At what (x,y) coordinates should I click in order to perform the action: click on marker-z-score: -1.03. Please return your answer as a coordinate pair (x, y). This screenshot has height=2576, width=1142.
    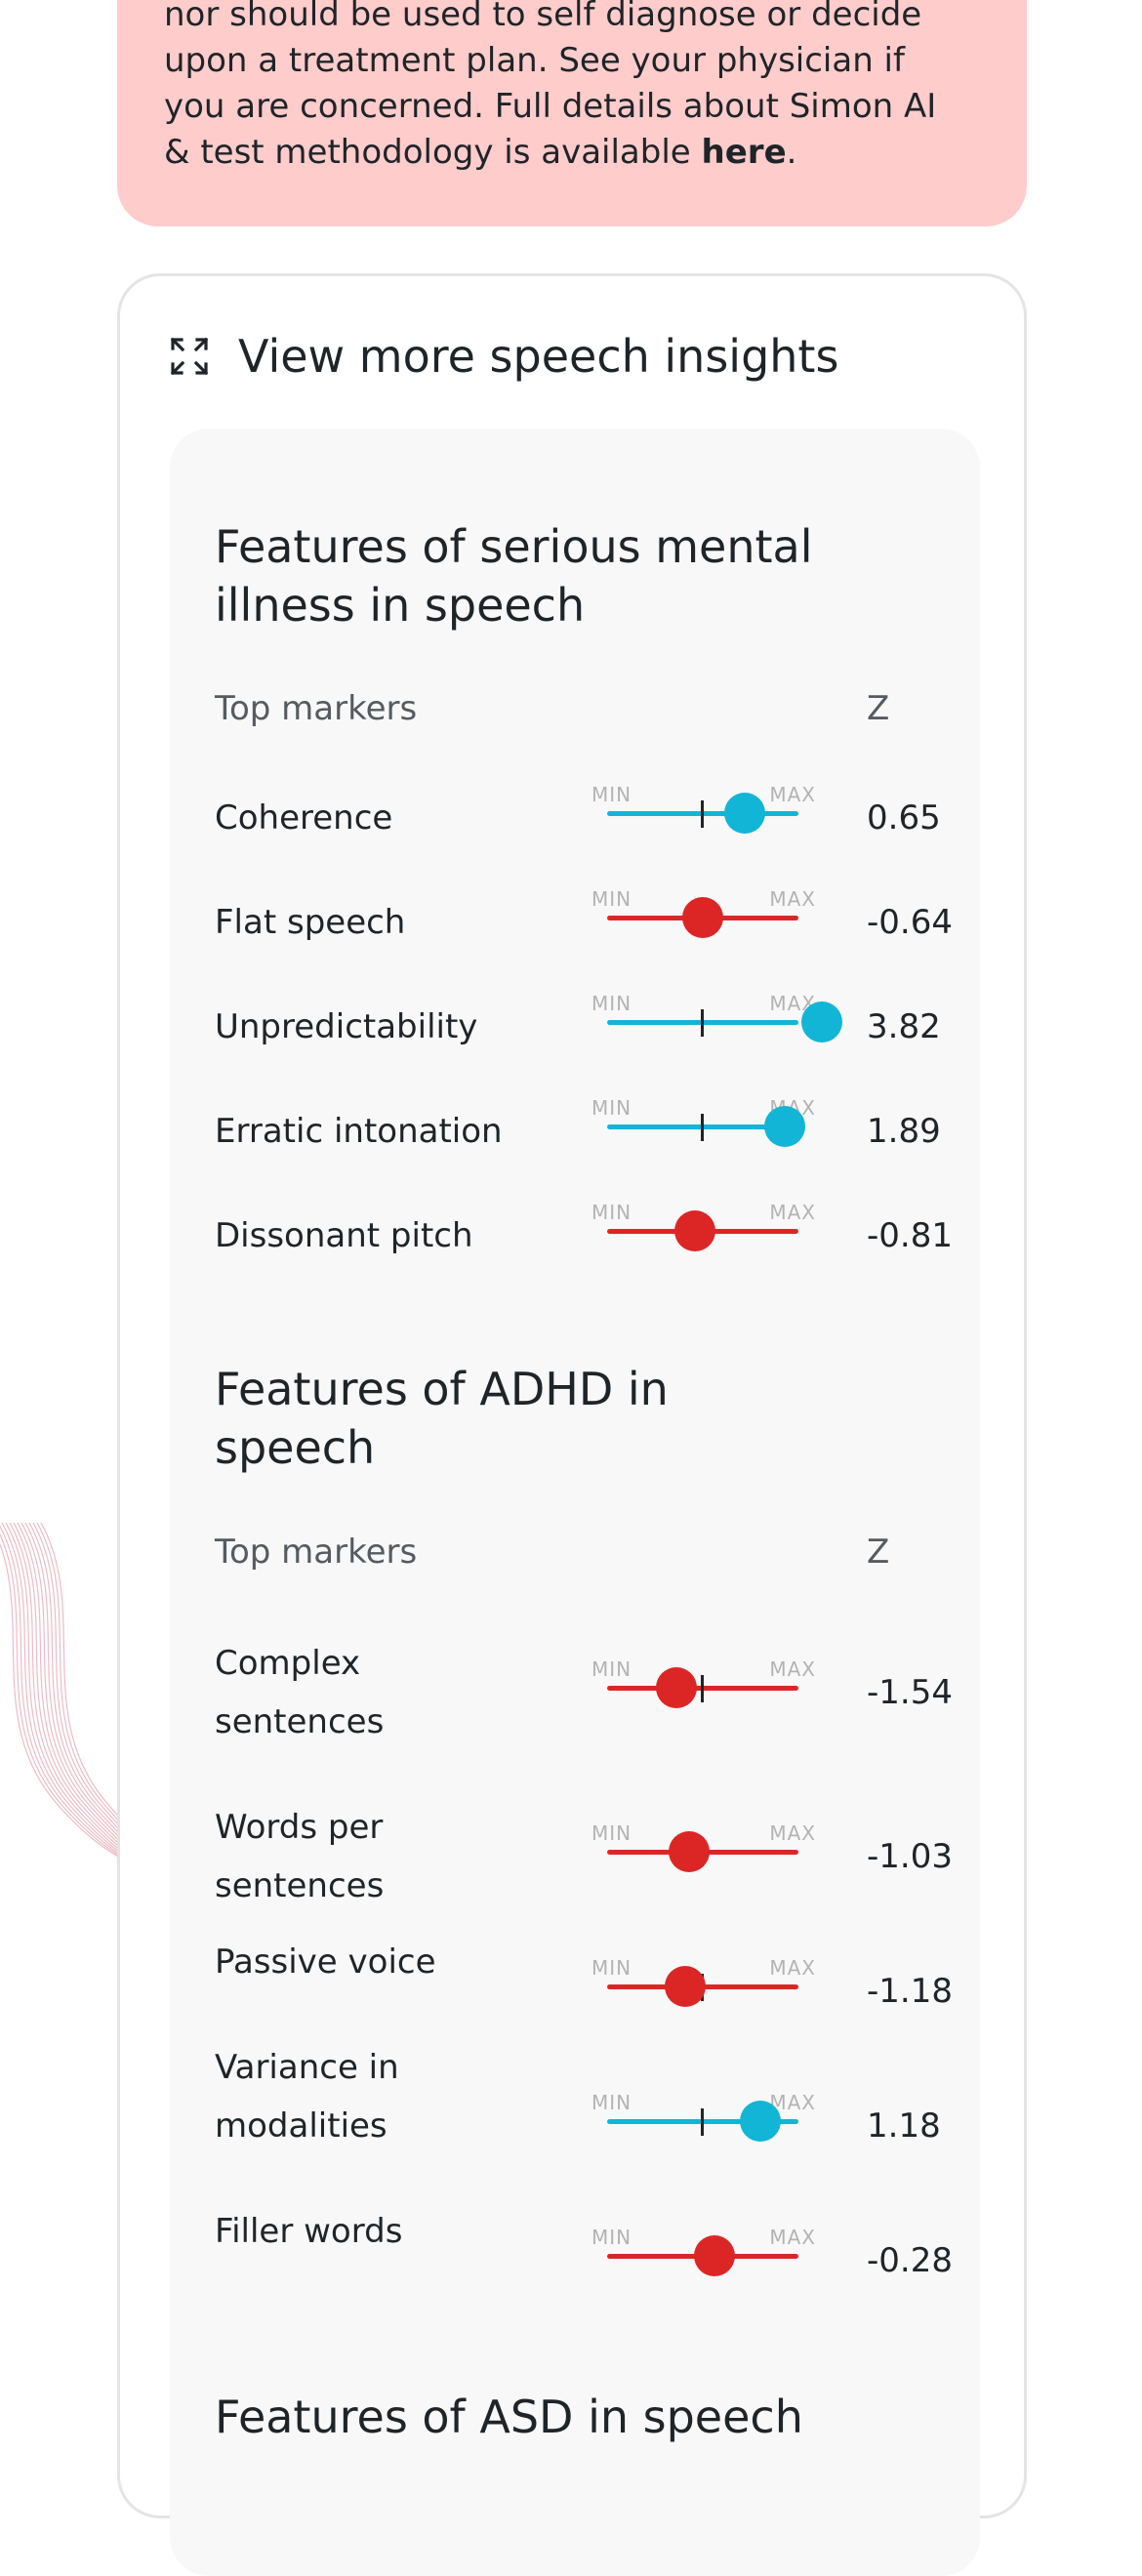
    Looking at the image, I should click on (910, 1856).